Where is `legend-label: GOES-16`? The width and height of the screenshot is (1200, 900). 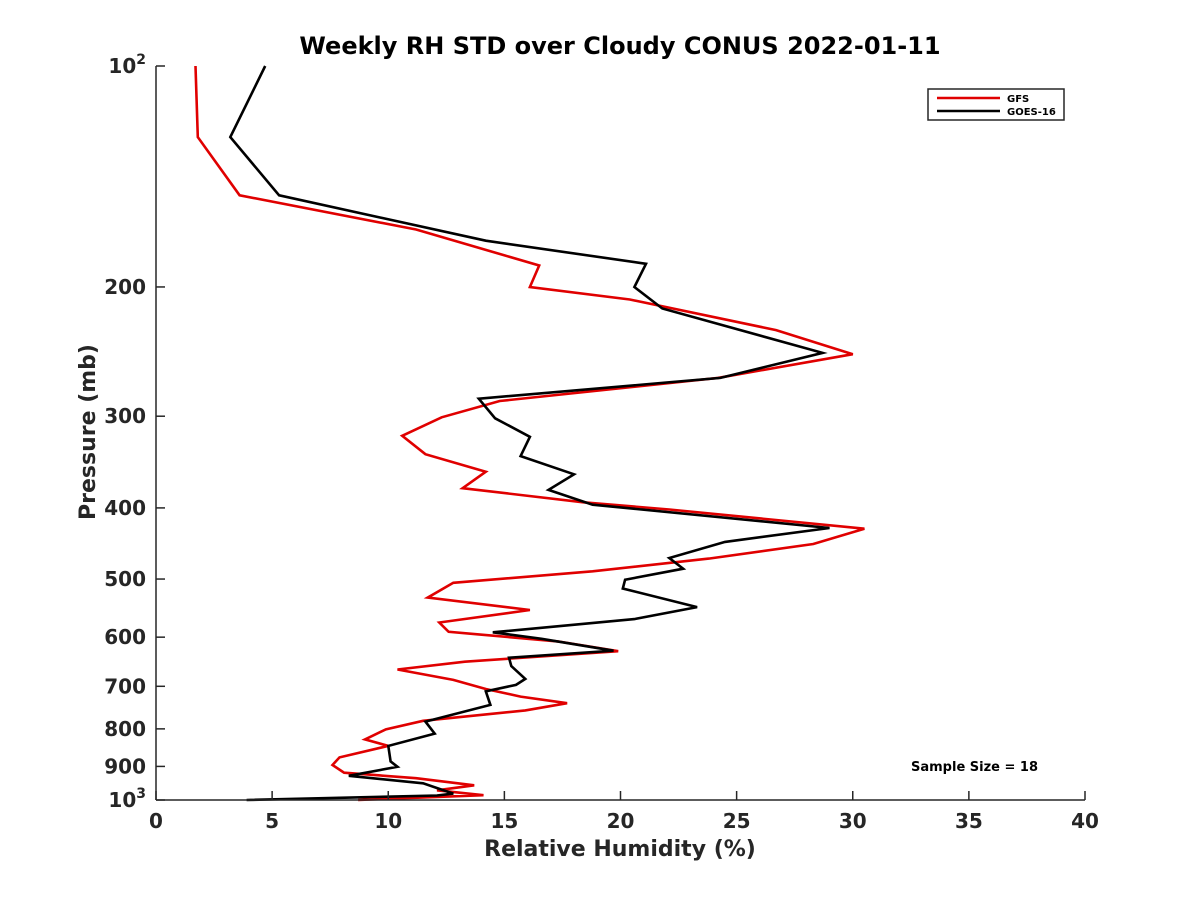 legend-label: GOES-16 is located at coordinates (1031, 112).